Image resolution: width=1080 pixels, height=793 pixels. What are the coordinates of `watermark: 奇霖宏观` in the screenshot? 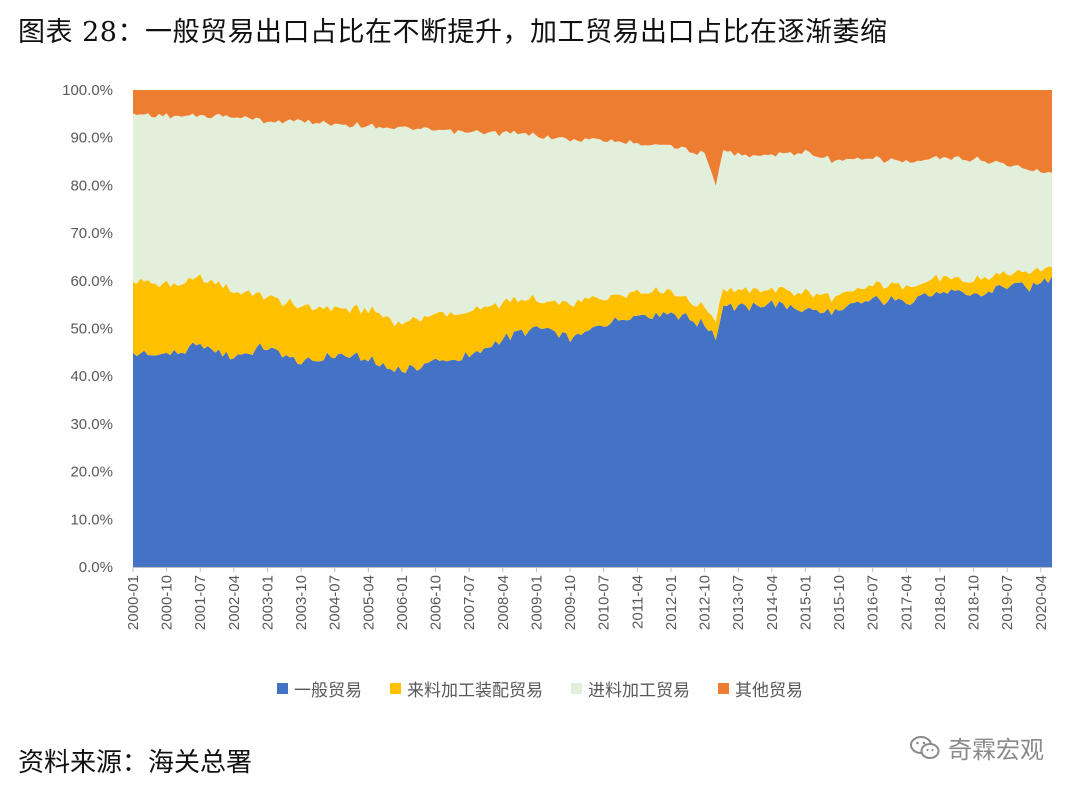 It's located at (977, 747).